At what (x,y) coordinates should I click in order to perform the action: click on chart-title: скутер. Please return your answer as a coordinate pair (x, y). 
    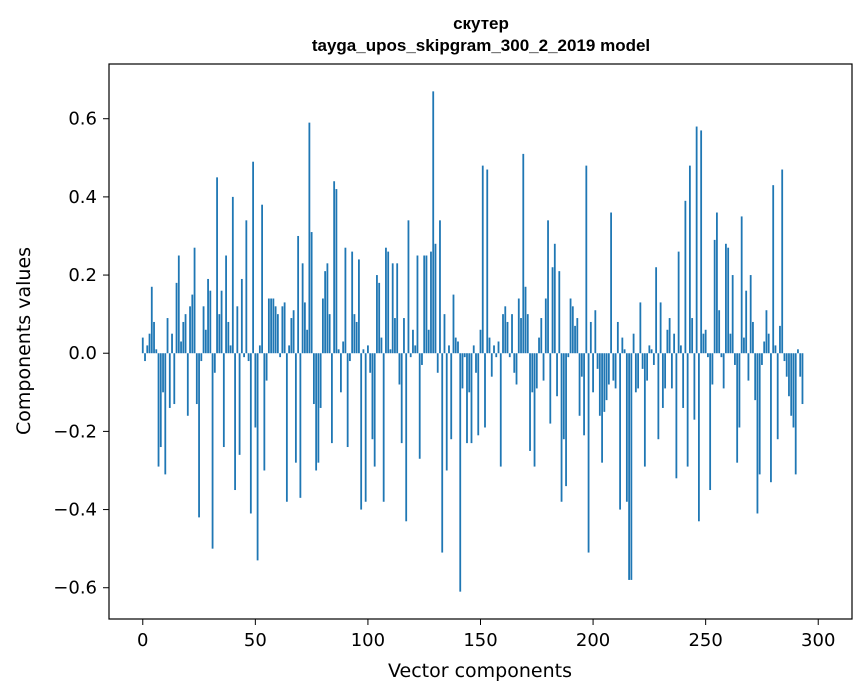
    Looking at the image, I should click on (481, 23).